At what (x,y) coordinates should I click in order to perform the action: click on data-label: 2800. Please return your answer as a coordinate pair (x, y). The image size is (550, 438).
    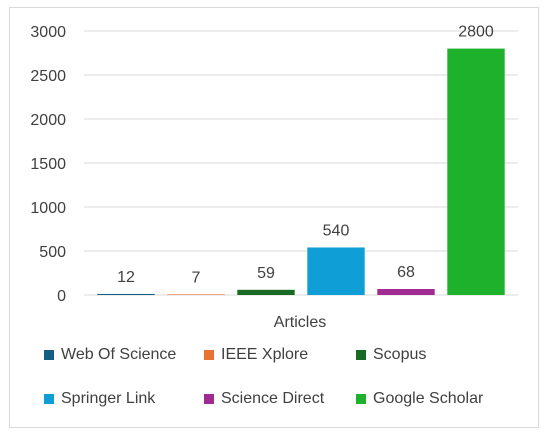
    Looking at the image, I should click on (476, 32).